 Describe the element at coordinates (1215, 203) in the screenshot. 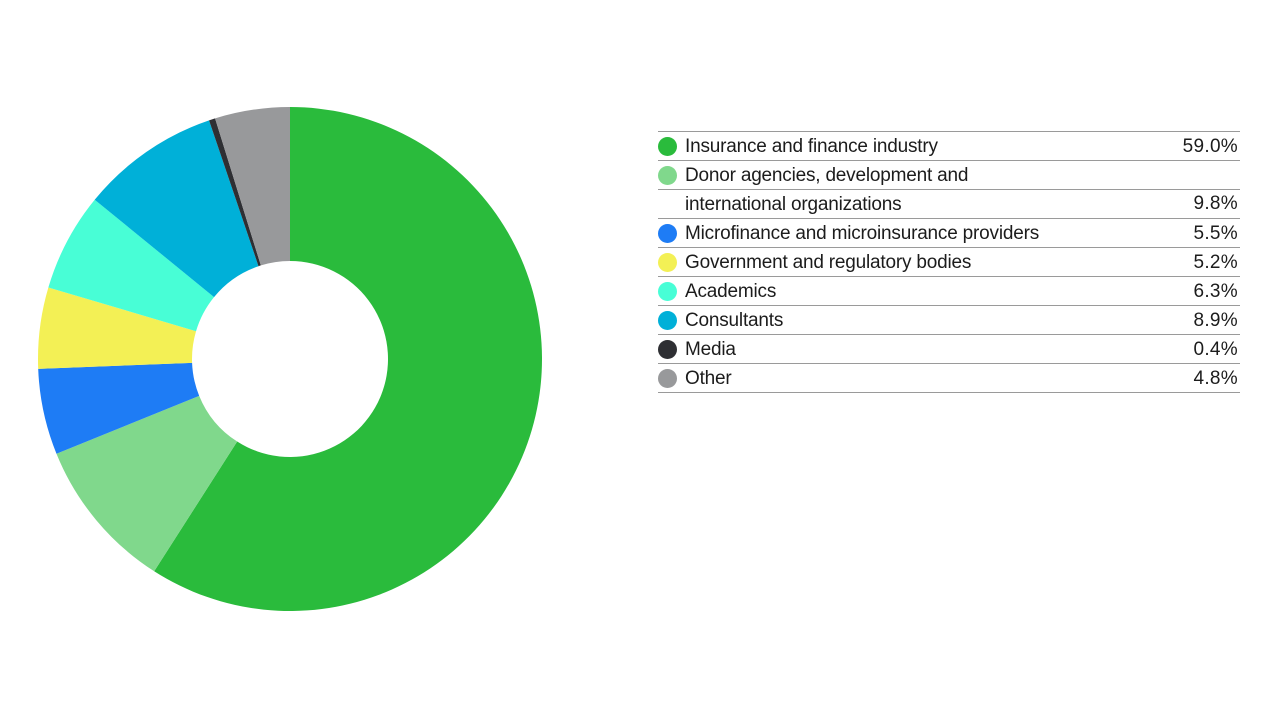

I see `legend-value: 9.8%` at that location.